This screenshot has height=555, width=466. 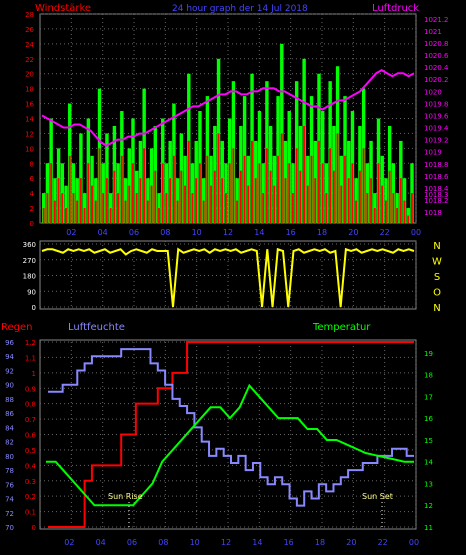 I want to click on panel3-x-tick: 20, so click(x=351, y=542).